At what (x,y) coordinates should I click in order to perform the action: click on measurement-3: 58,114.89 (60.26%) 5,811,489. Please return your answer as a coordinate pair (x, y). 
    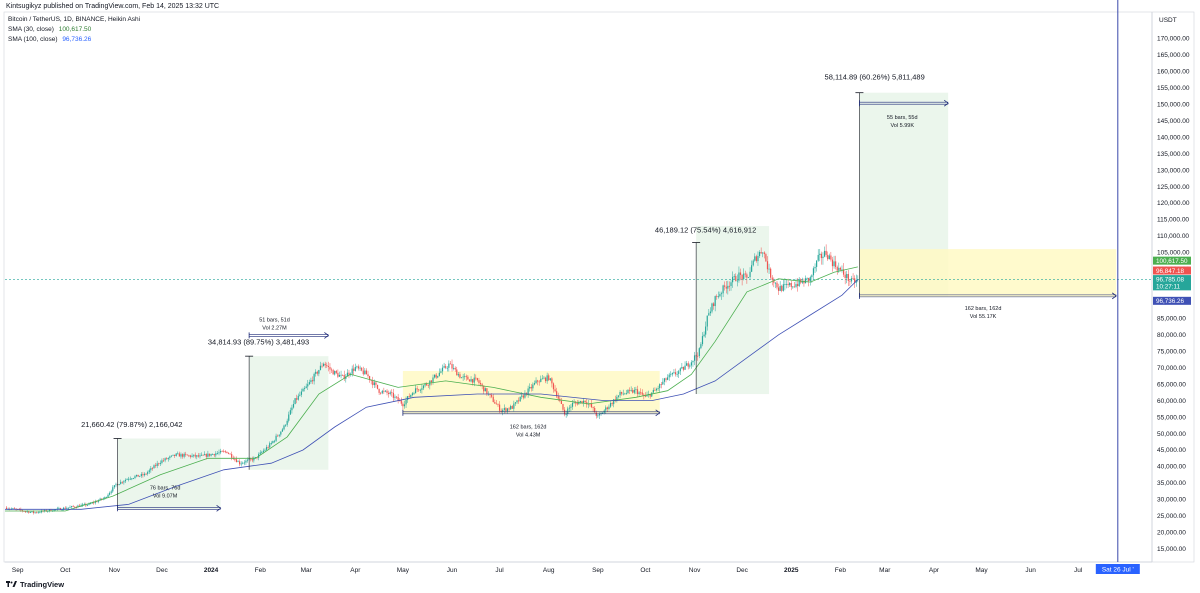
    Looking at the image, I should click on (875, 185).